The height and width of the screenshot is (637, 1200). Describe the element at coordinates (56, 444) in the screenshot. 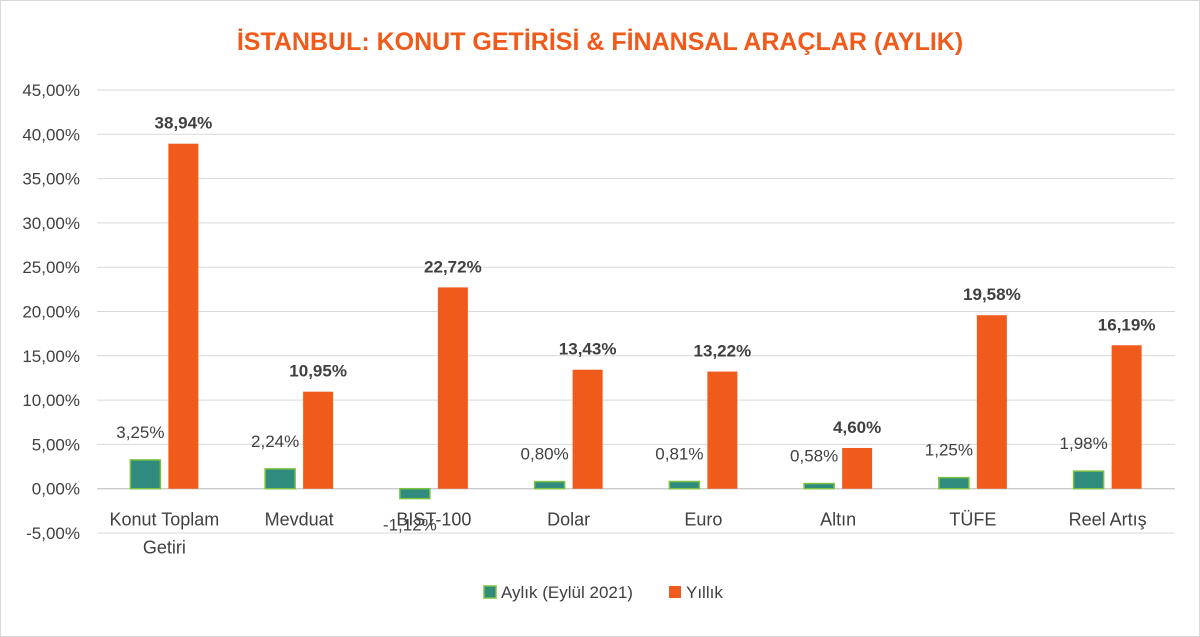

I see `y-tick-label: 5,00%` at that location.